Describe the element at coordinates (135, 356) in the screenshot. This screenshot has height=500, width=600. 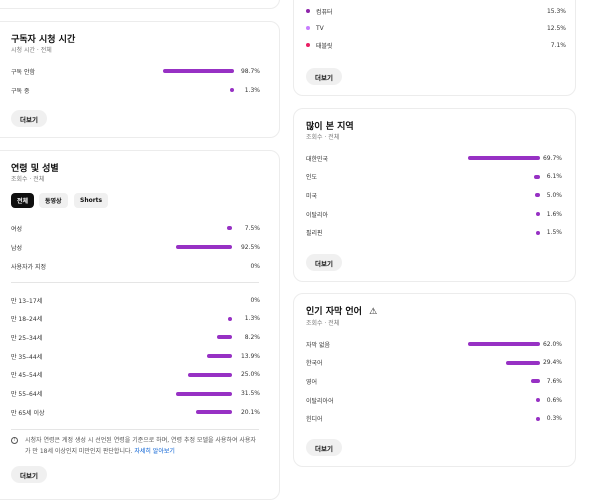
I see `list-item: 만 35–44세 13.9%` at that location.